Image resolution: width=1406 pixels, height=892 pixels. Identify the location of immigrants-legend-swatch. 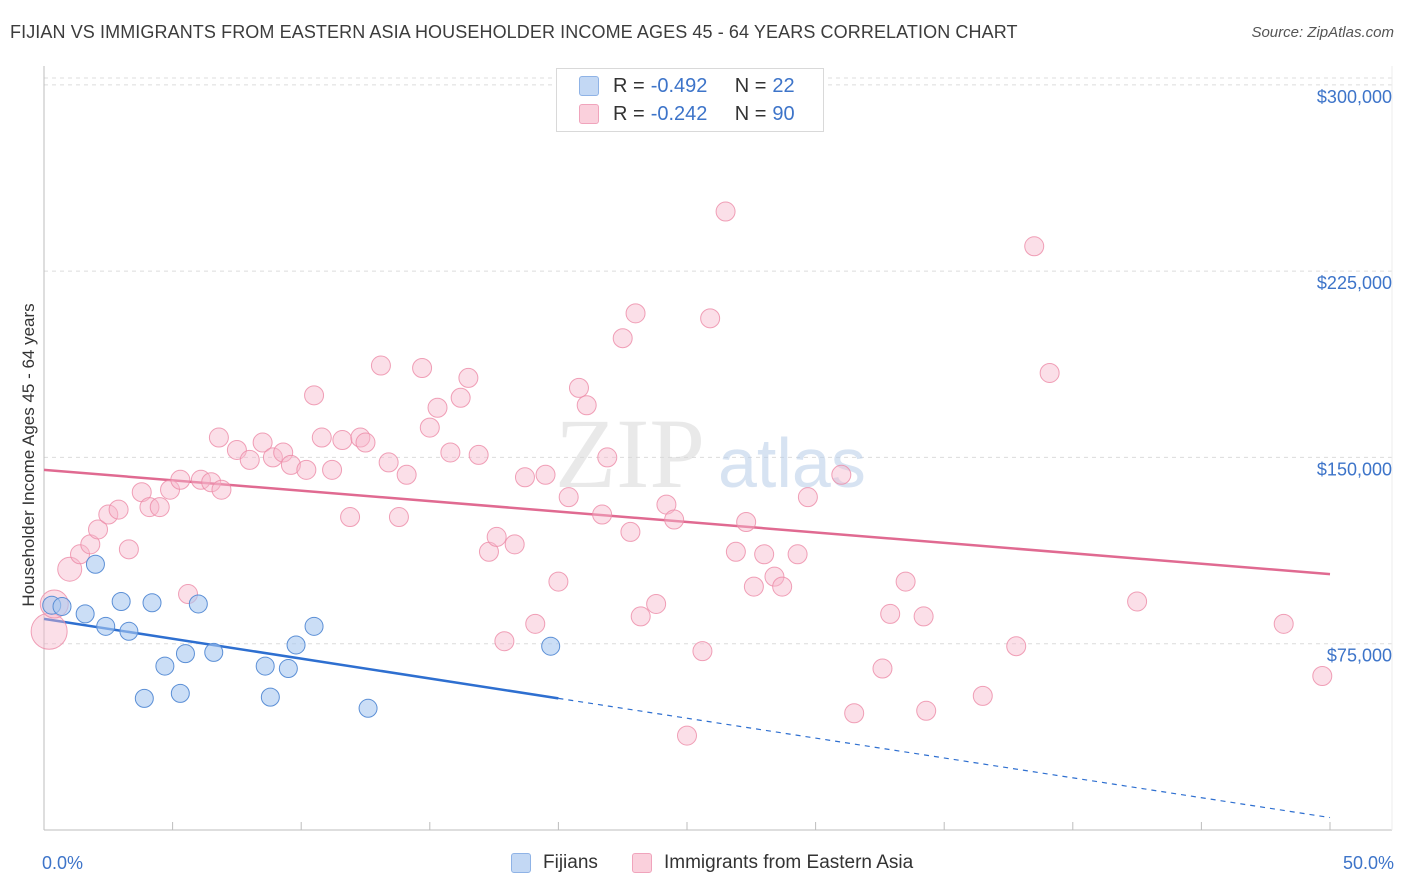
(642, 863).